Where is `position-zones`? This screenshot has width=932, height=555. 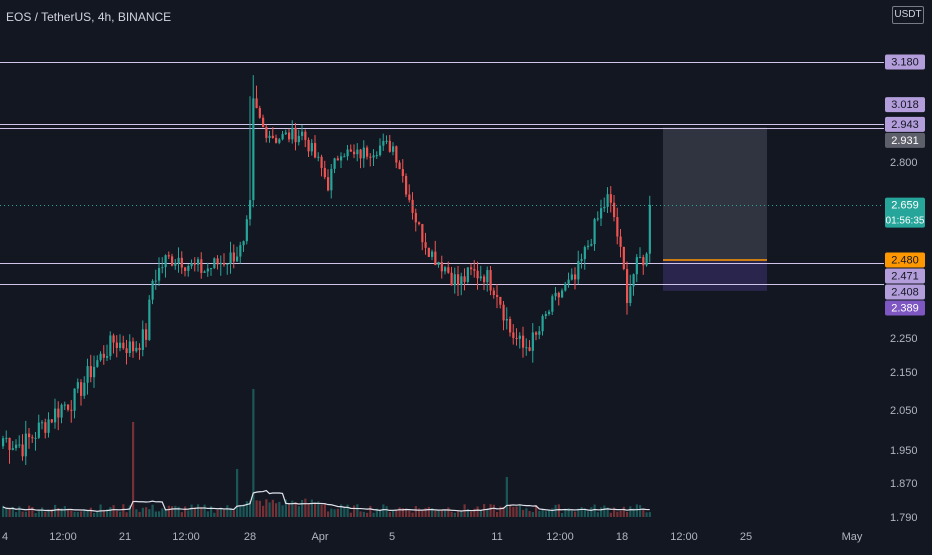 position-zones is located at coordinates (715, 209).